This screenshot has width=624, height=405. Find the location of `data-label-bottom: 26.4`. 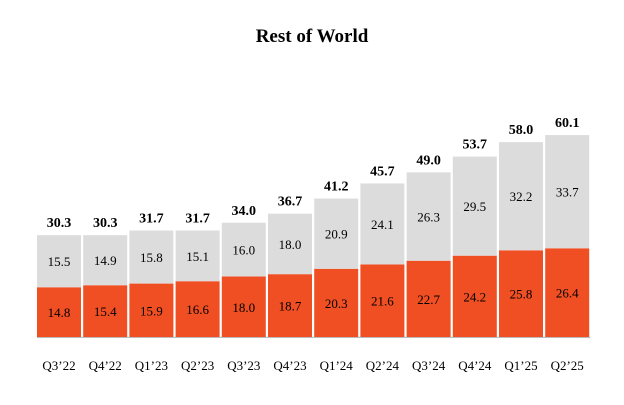

data-label-bottom: 26.4 is located at coordinates (567, 293).